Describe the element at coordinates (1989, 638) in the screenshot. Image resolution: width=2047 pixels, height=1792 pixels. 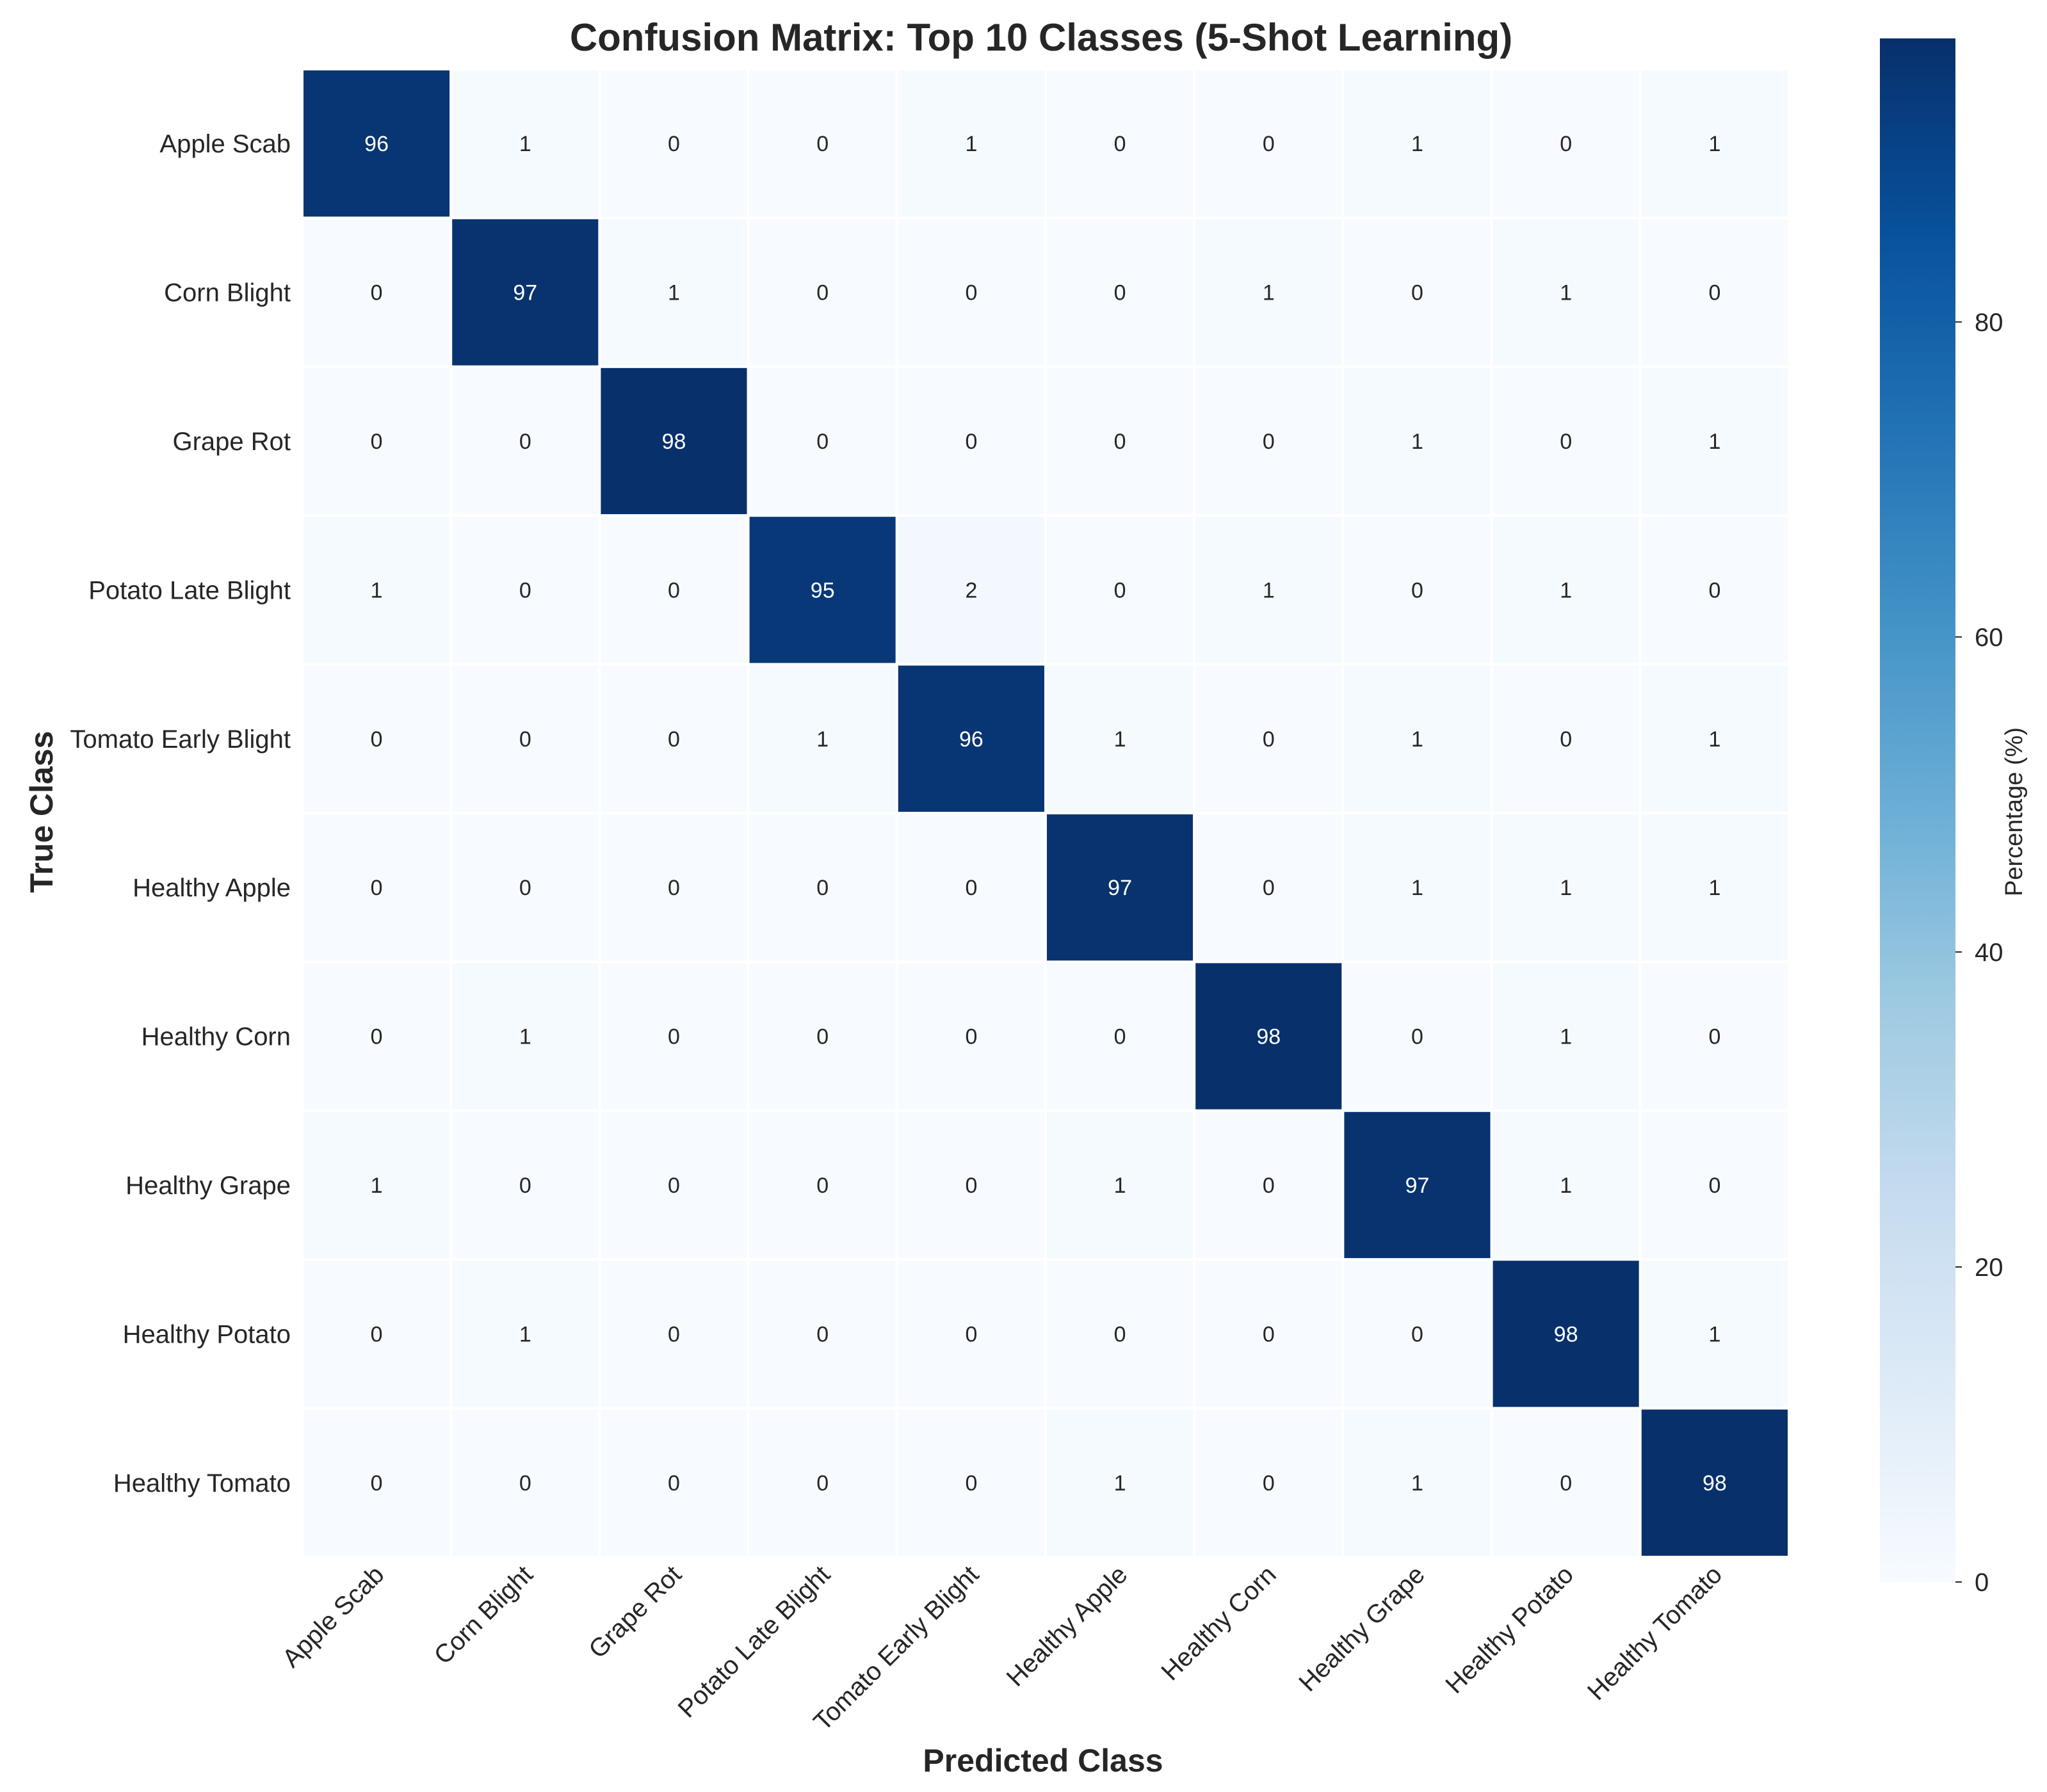
I see `colorbar-tick-label: 60` at that location.